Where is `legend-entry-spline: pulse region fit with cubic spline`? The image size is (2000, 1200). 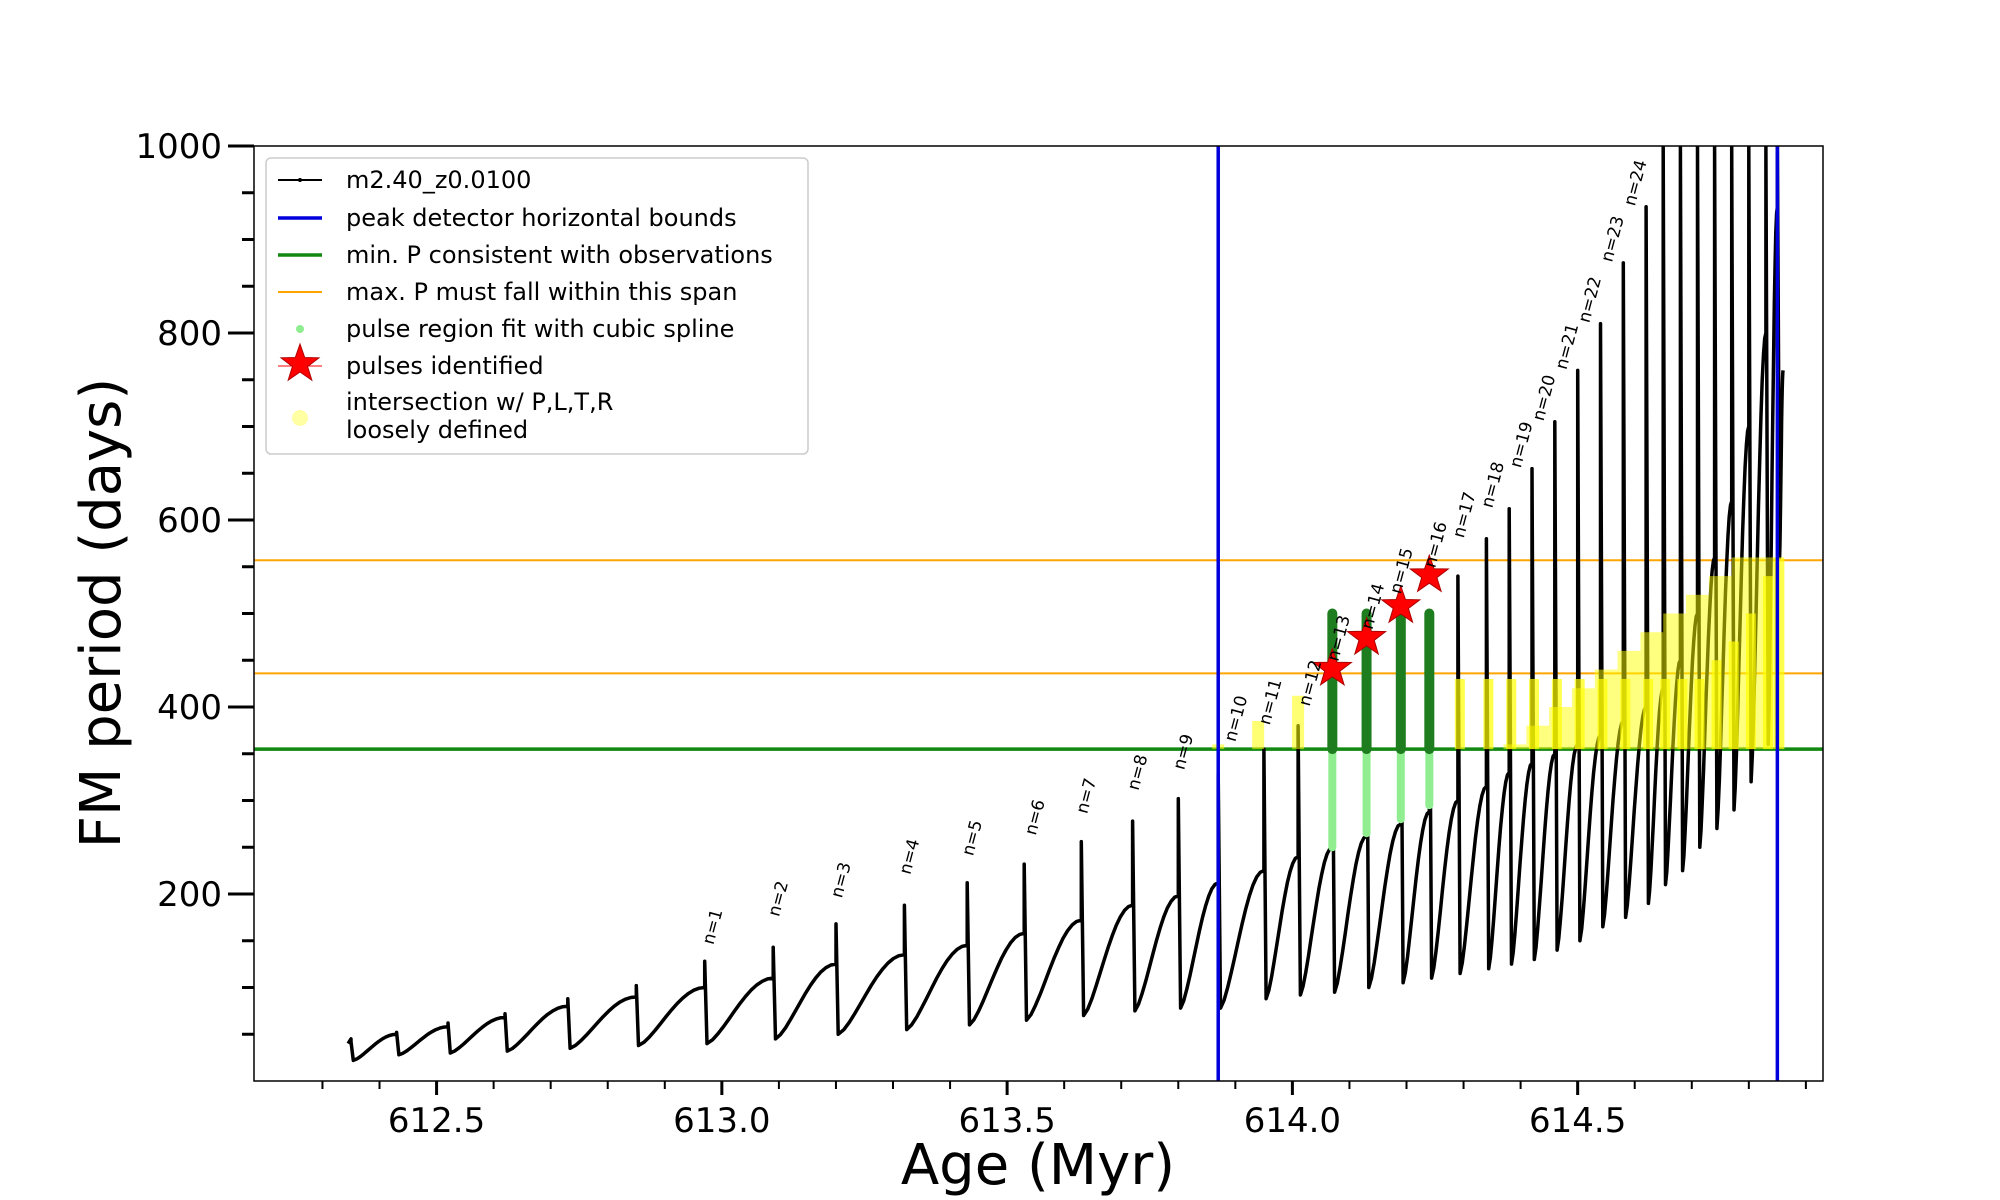 legend-entry-spline: pulse region fit with cubic spline is located at coordinates (515, 329).